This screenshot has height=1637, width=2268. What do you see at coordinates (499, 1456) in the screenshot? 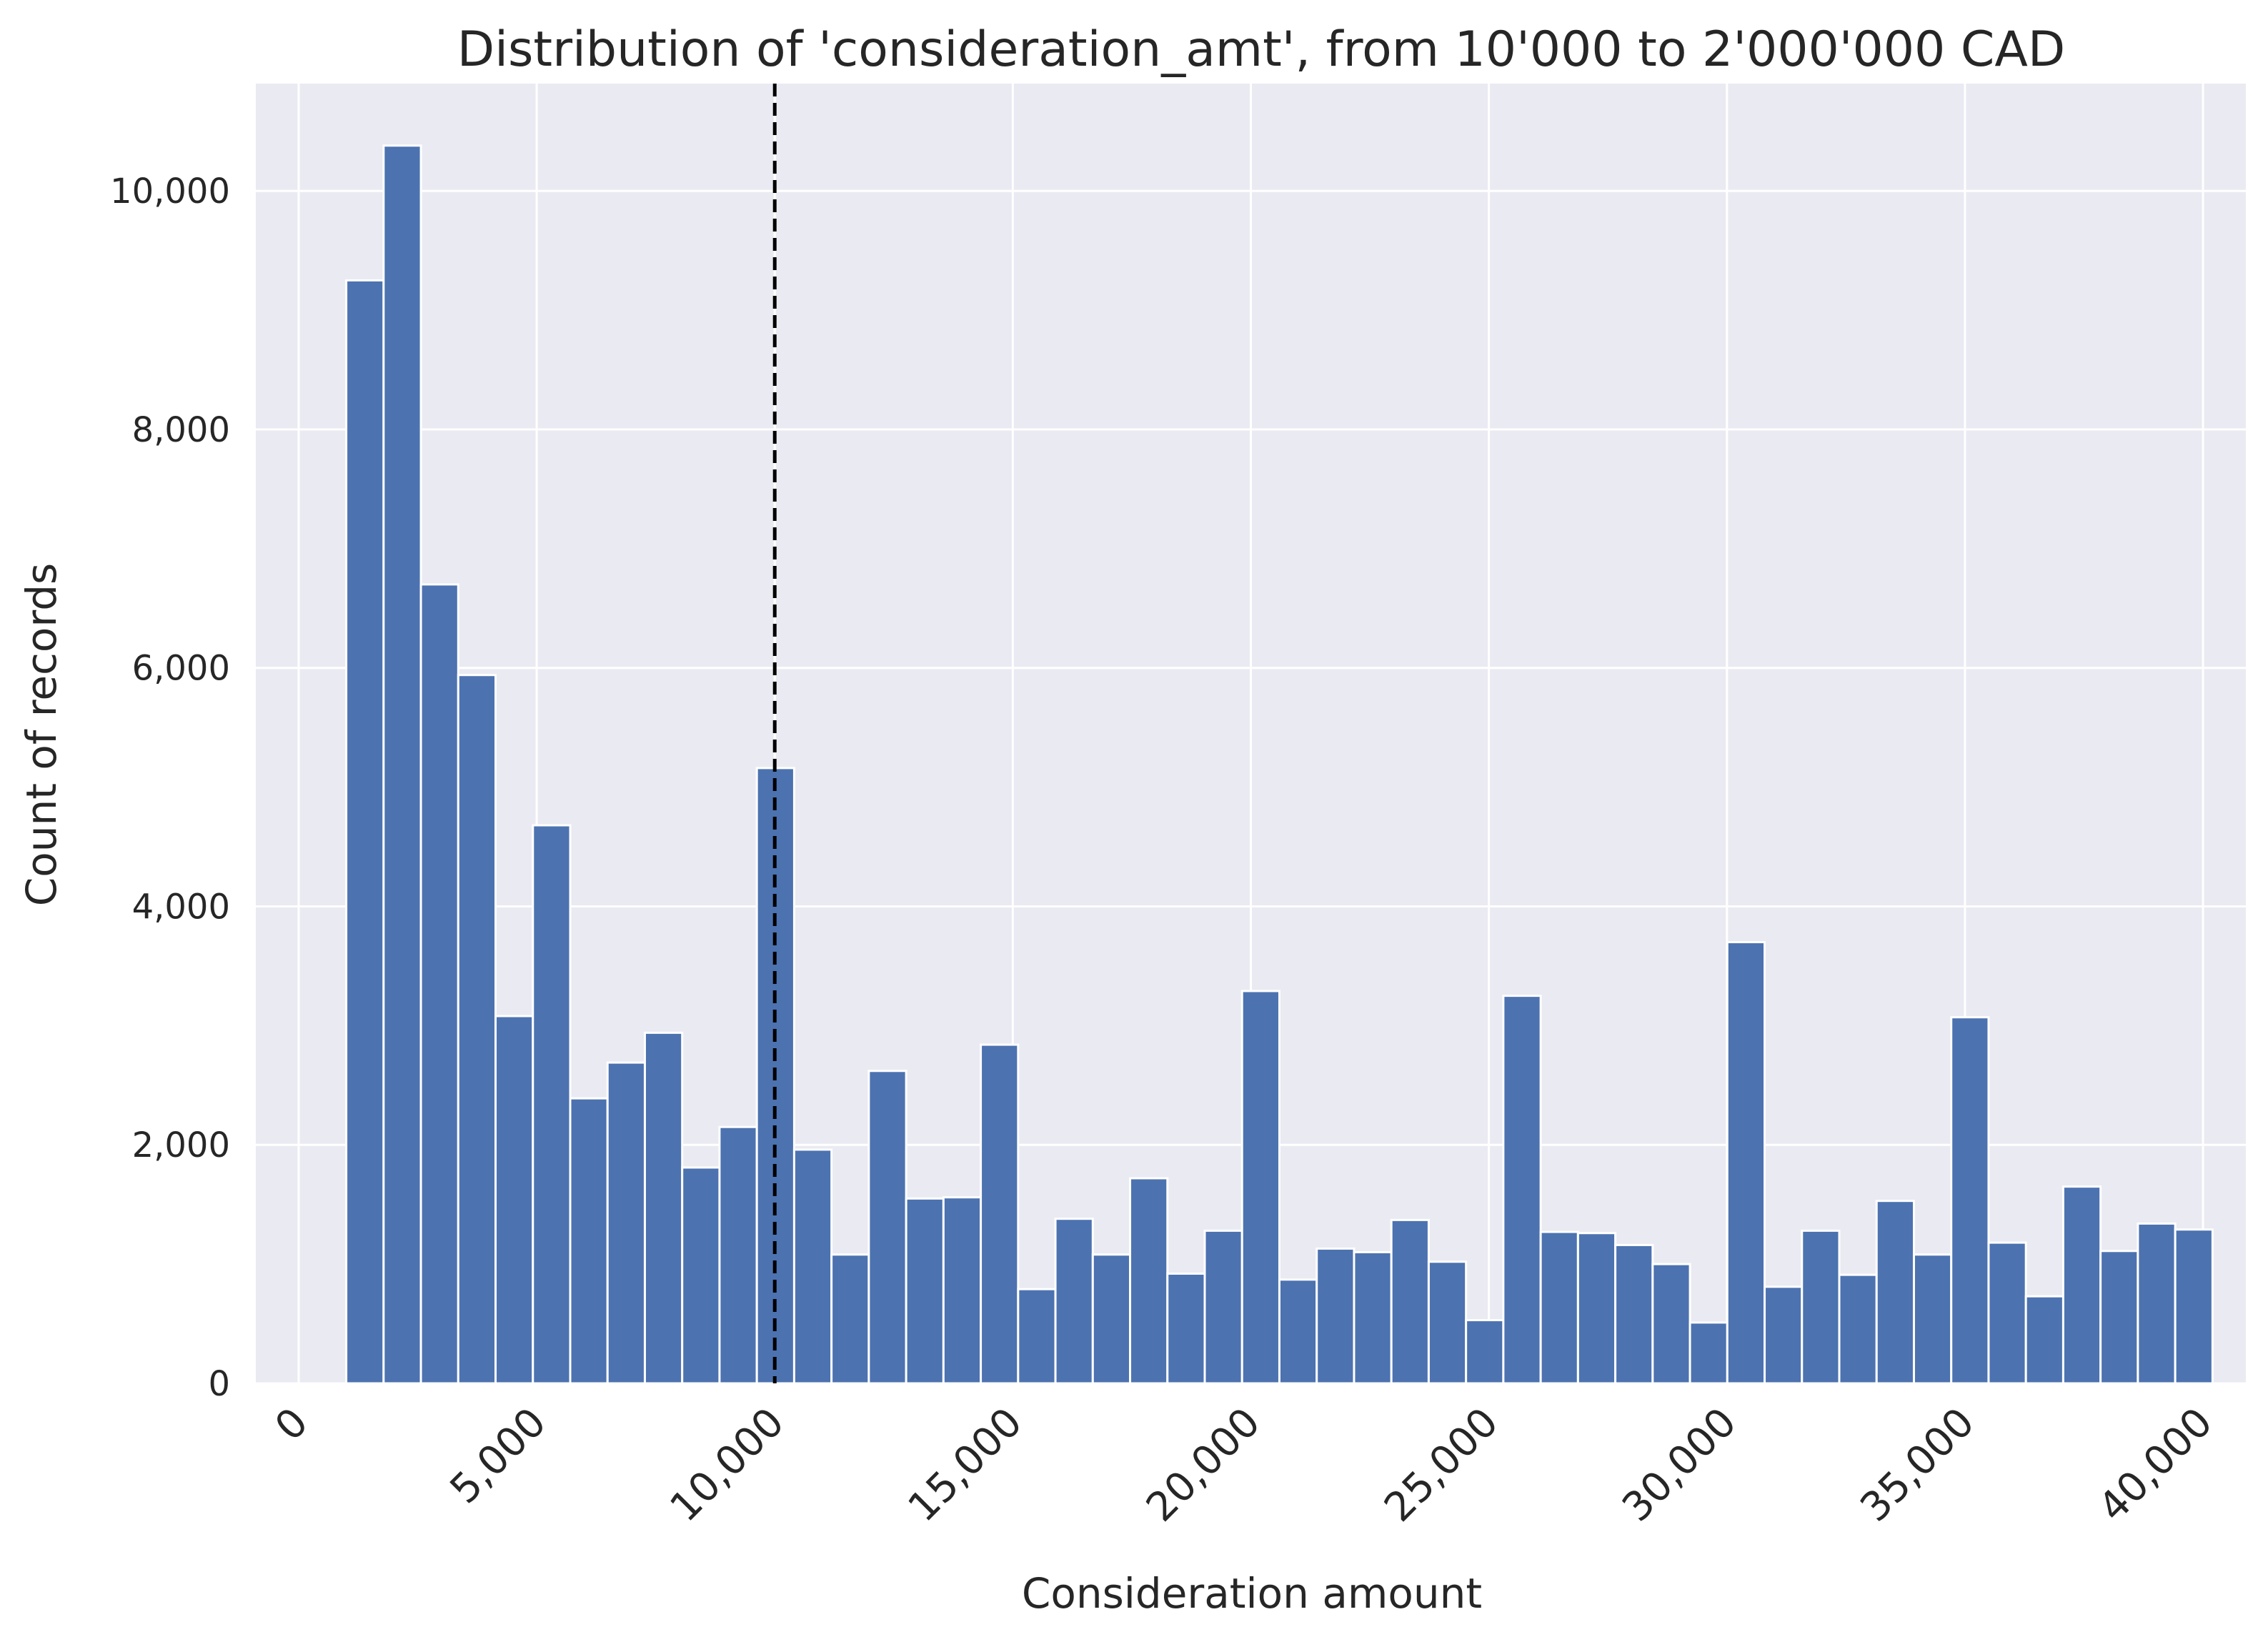
I see `x-tick-label: 5,000` at bounding box center [499, 1456].